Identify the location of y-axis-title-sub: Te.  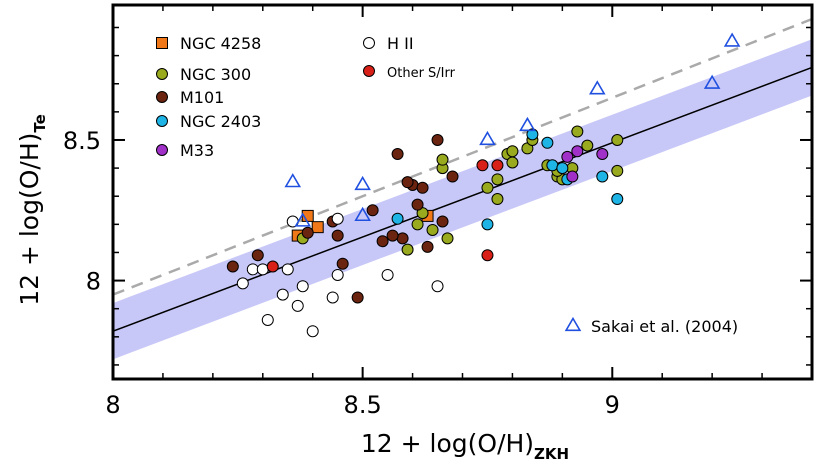
(40, 123).